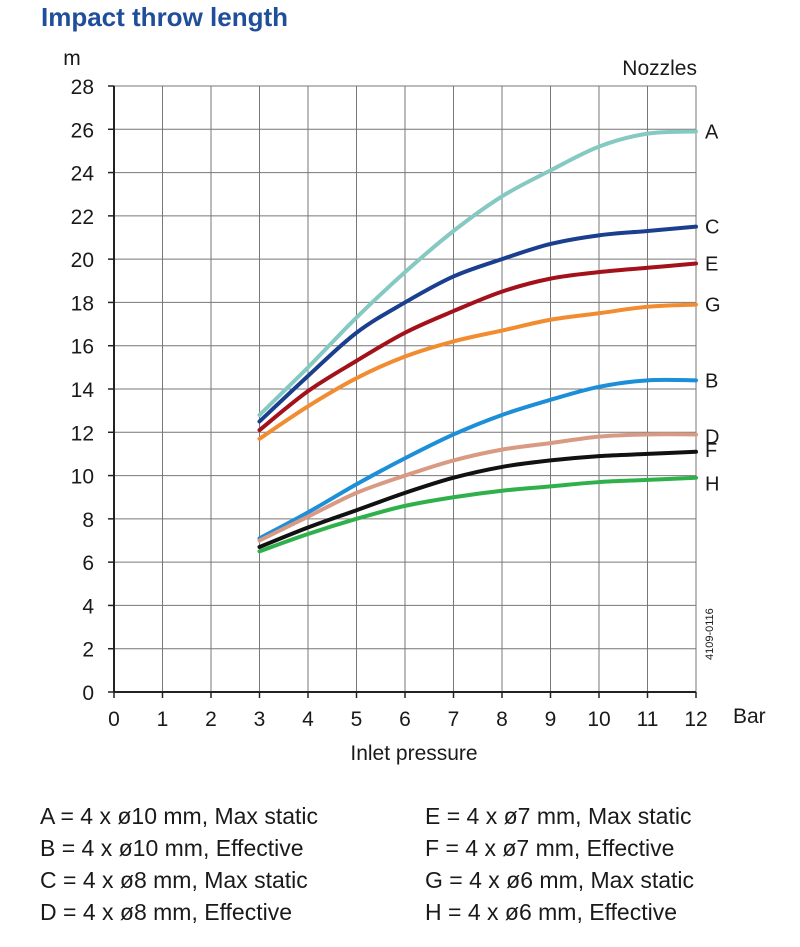 The height and width of the screenshot is (947, 800). Describe the element at coordinates (179, 816) in the screenshot. I see `legend-entry: A = 4 x ø10 mm, Max static` at that location.